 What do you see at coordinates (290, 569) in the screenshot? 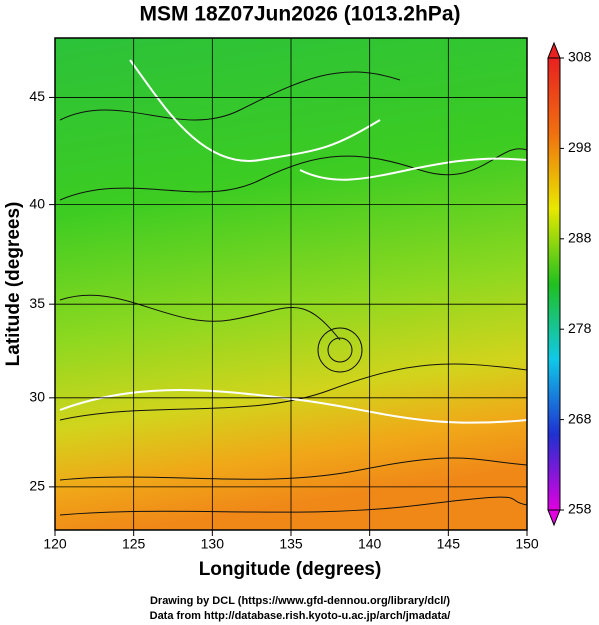
I see `x-axis-label: Longitude (degrees)` at bounding box center [290, 569].